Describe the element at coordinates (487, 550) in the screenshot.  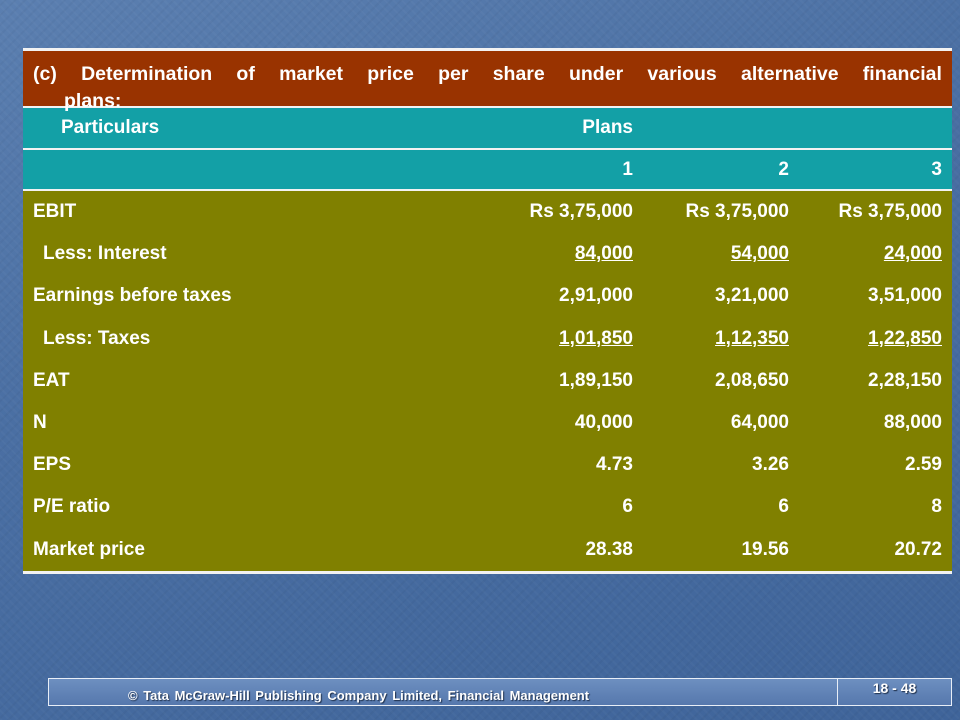
I see `table-row: Market price 28.38 19.56 20.72` at that location.